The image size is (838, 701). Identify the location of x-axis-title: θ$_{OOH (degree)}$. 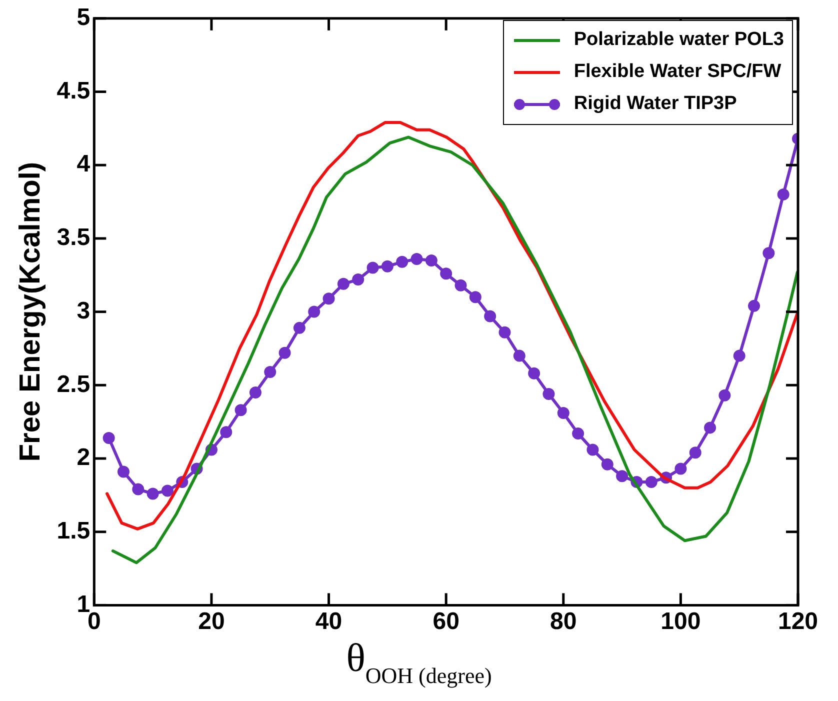
(419, 662).